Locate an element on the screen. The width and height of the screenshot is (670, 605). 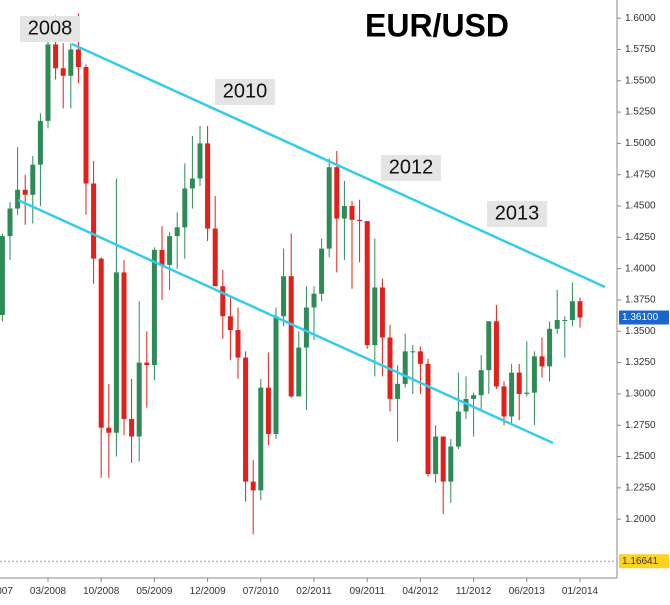
y-tick-label: 1.2000 is located at coordinates (640, 519).